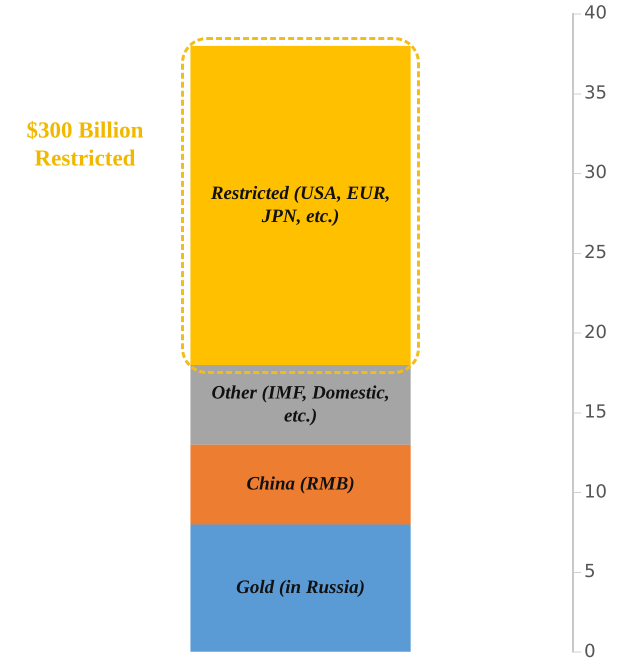 The image size is (620, 666). I want to click on series-label: Other (IMF, Domestic, etc.), so click(301, 404).